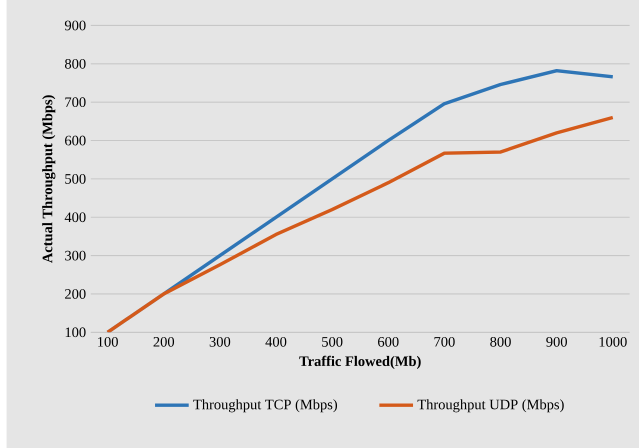 The width and height of the screenshot is (639, 448). What do you see at coordinates (360, 362) in the screenshot?
I see `x-axis-title: Traffic Flowed(Mb)` at bounding box center [360, 362].